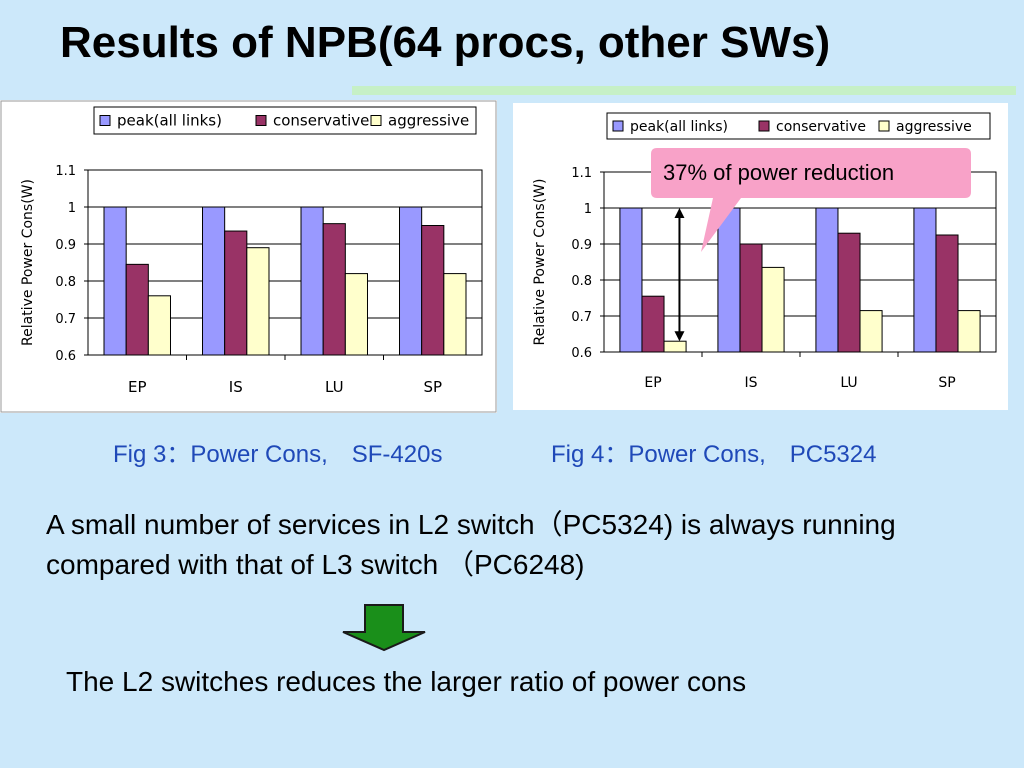  Describe the element at coordinates (714, 454) in the screenshot. I see `figure-caption-pc5324: Fig 4：Power Cons, PC5324` at that location.